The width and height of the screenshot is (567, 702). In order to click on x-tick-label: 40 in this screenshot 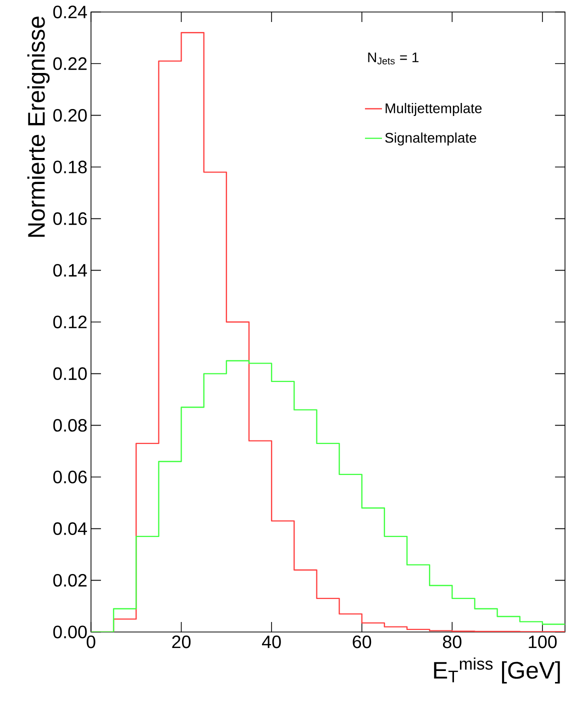, I will do `click(271, 642)`.